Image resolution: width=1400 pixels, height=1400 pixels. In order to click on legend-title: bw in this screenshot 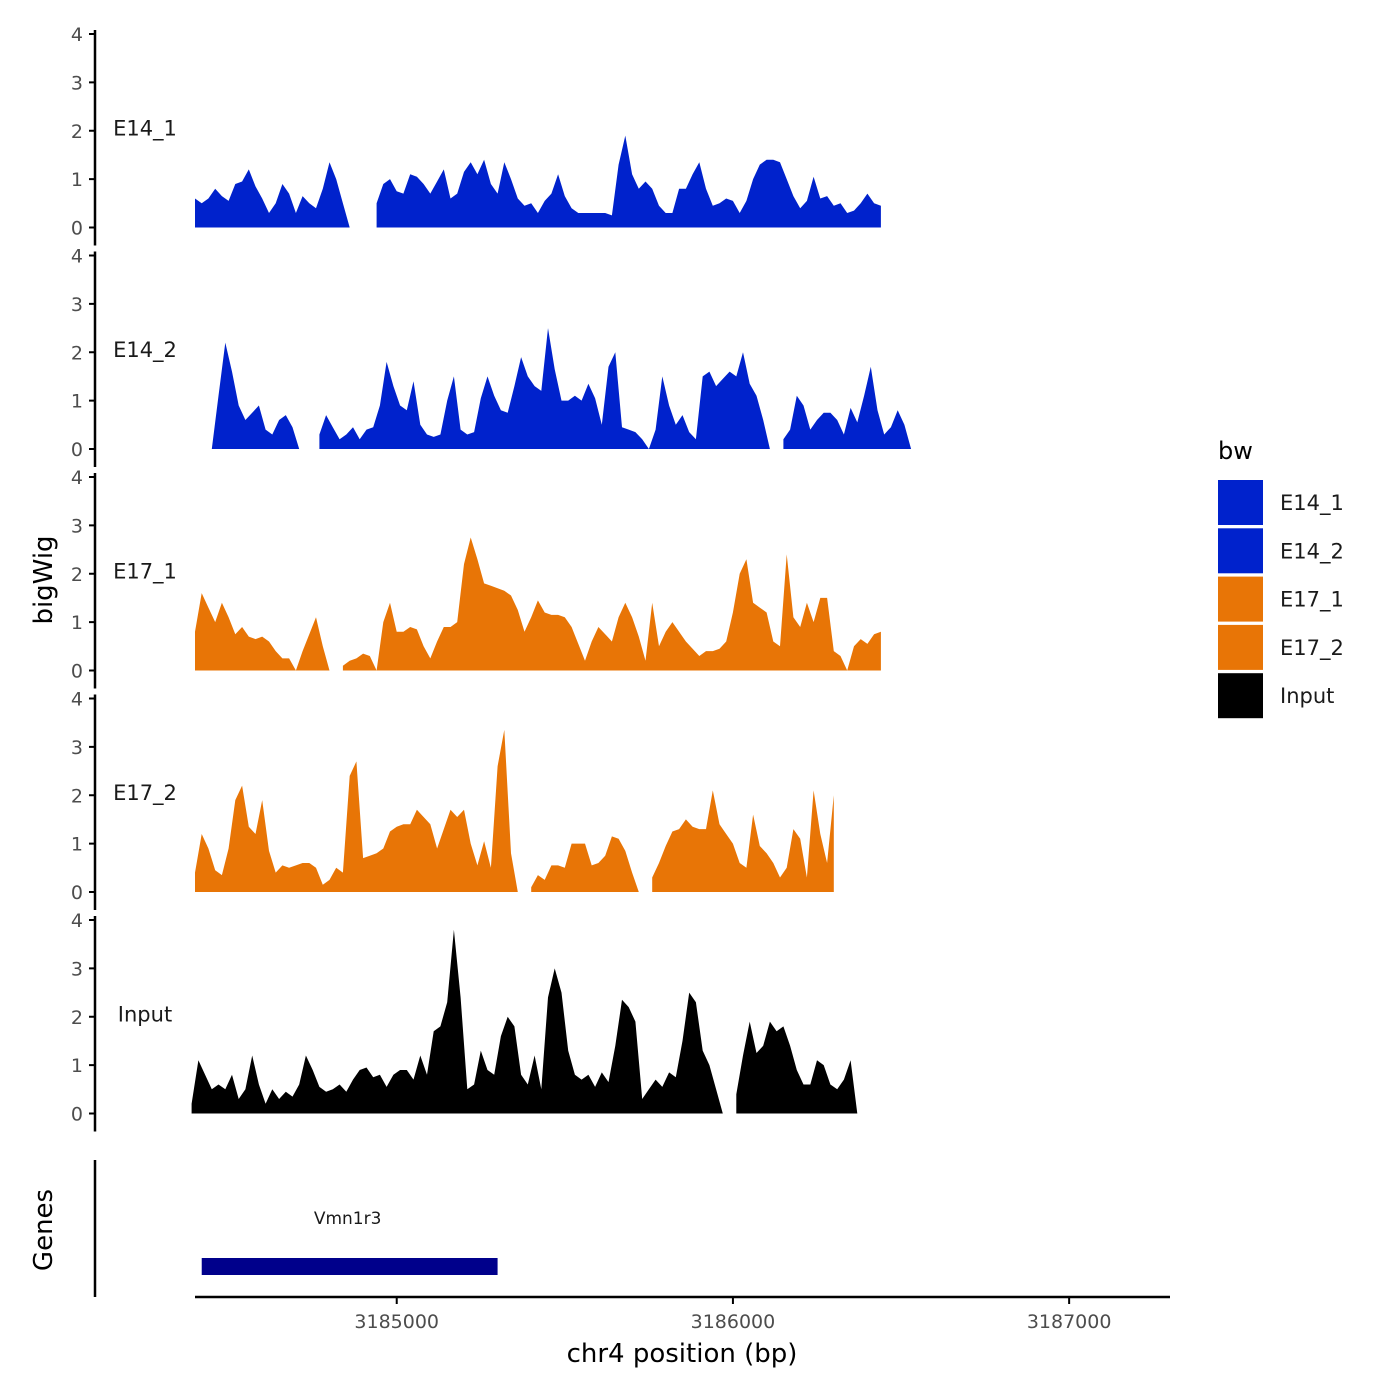, I will do `click(1235, 451)`.